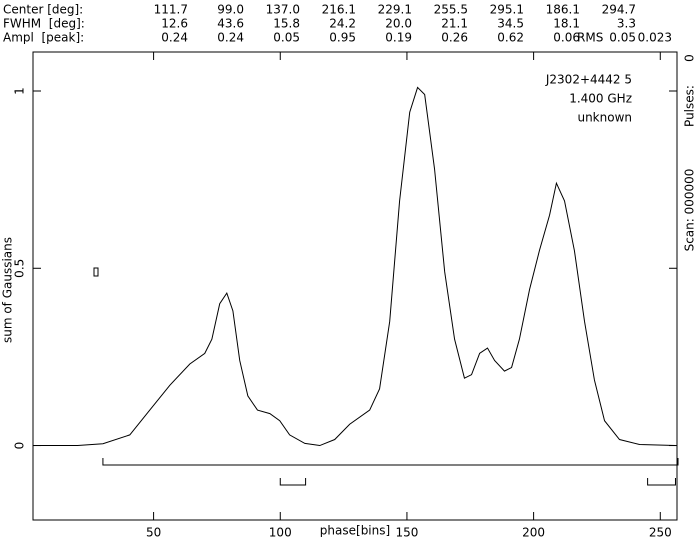 The image size is (697, 541). What do you see at coordinates (566, 38) in the screenshot?
I see `table-cell: 0.06` at bounding box center [566, 38].